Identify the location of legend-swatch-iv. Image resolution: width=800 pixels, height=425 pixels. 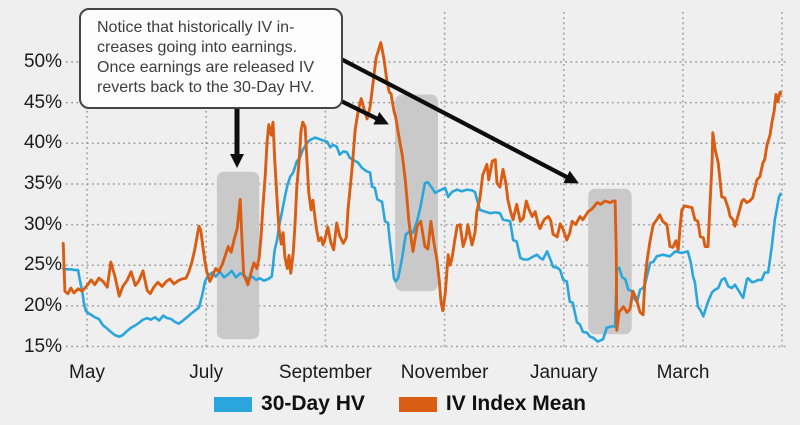
(417, 404).